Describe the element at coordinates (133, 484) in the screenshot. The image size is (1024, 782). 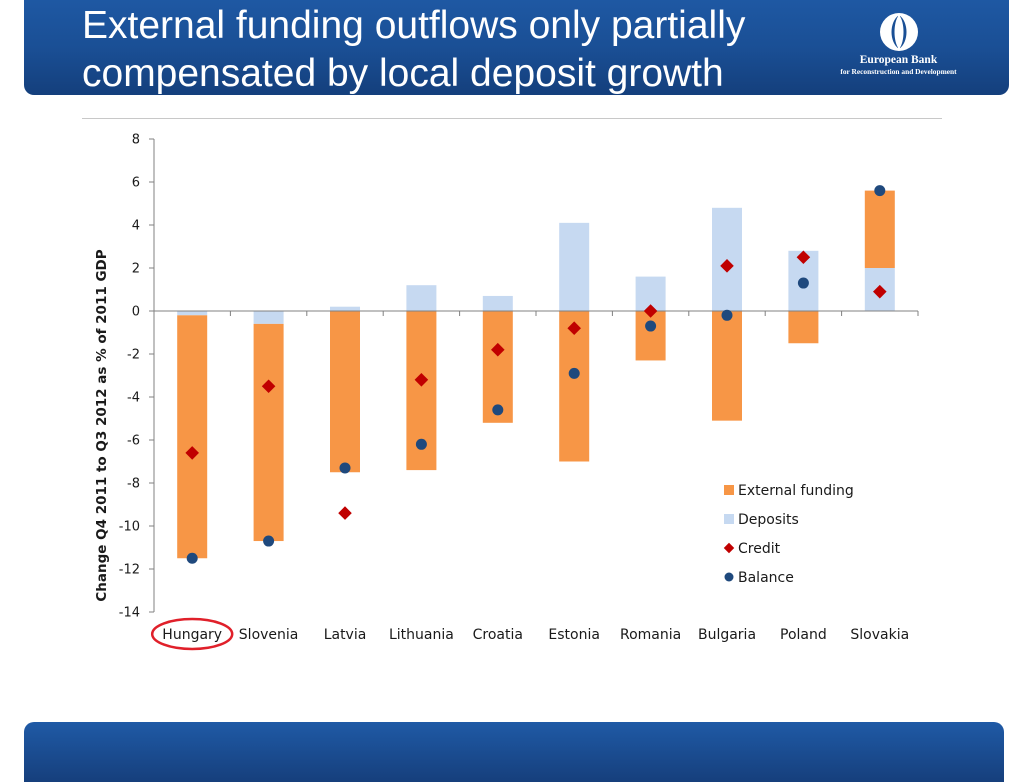
I see `y-tick-label: -8` at that location.